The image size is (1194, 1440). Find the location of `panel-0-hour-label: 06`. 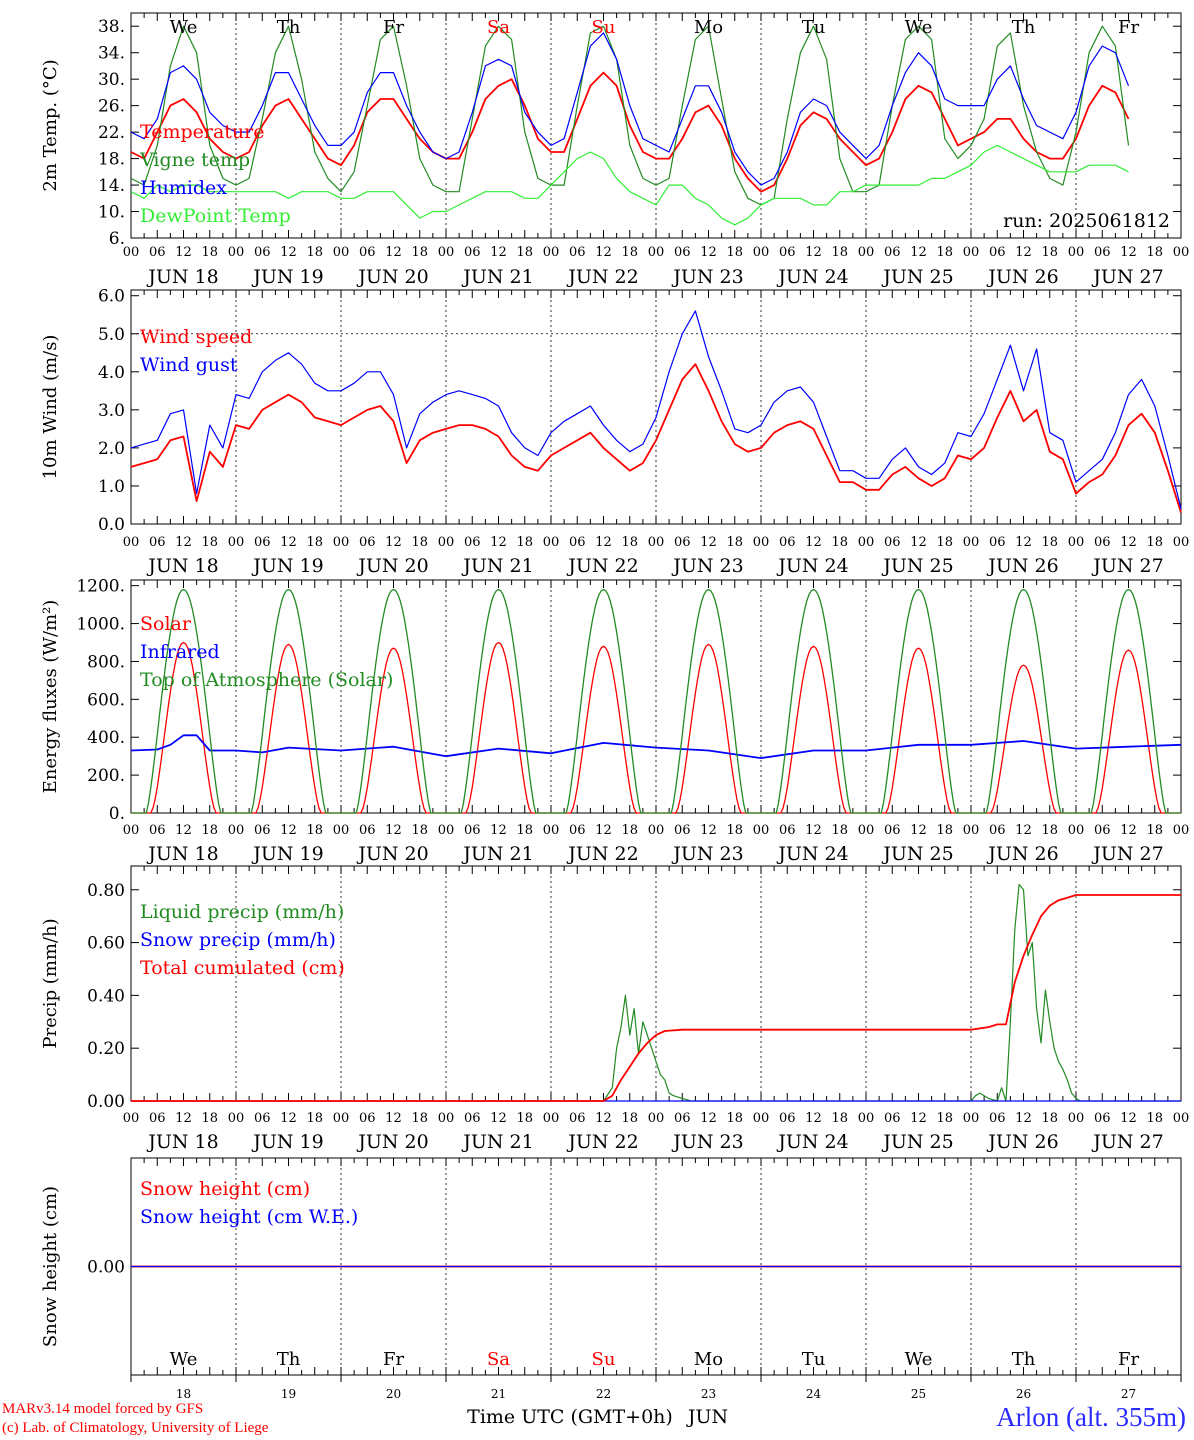

panel-0-hour-label: 06 is located at coordinates (682, 252).